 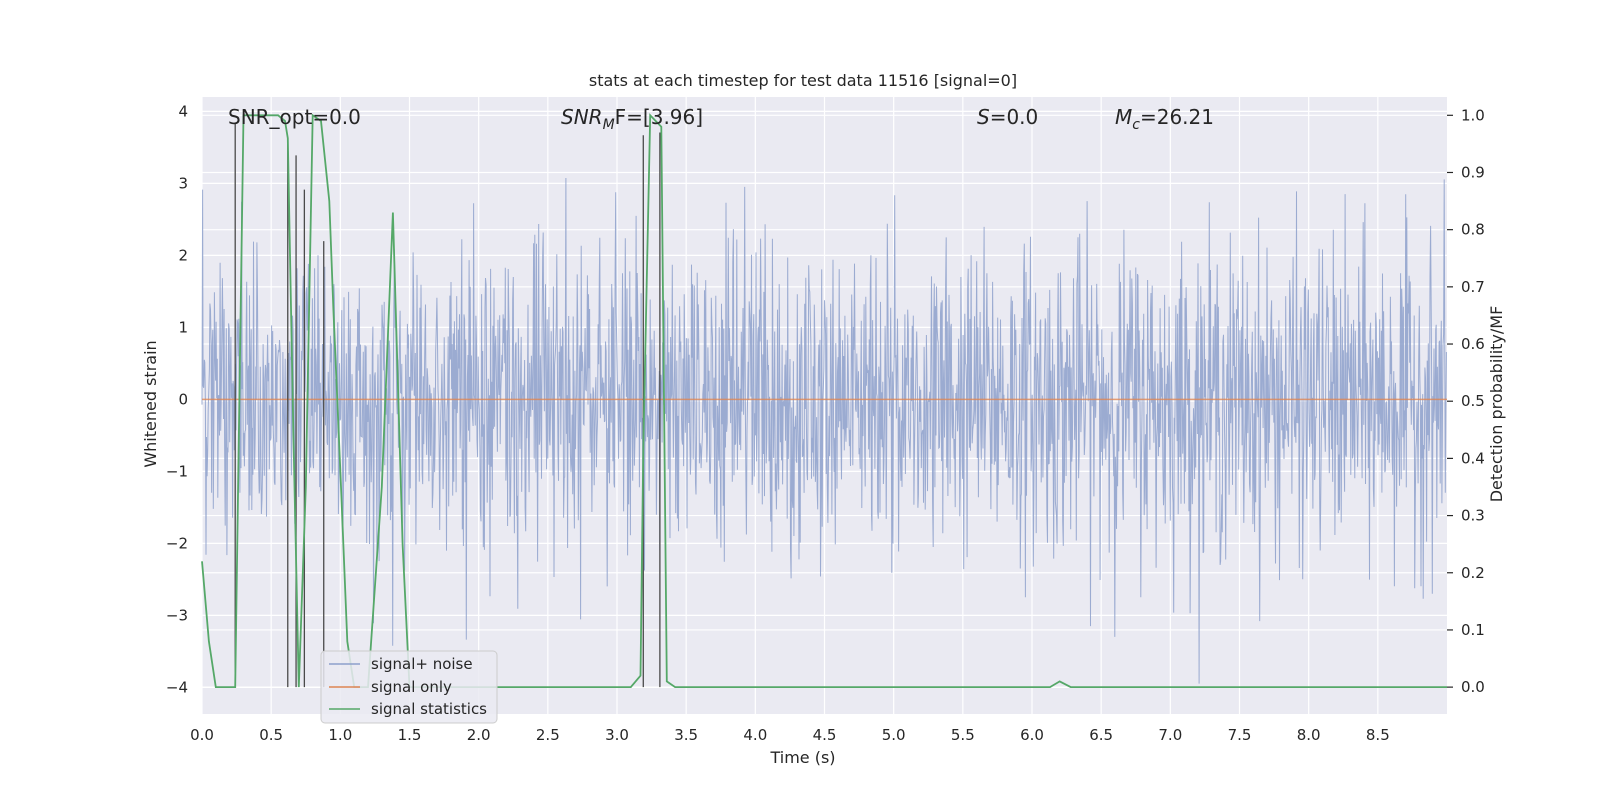 I want to click on x-tick-label: 1.5, so click(x=410, y=735).